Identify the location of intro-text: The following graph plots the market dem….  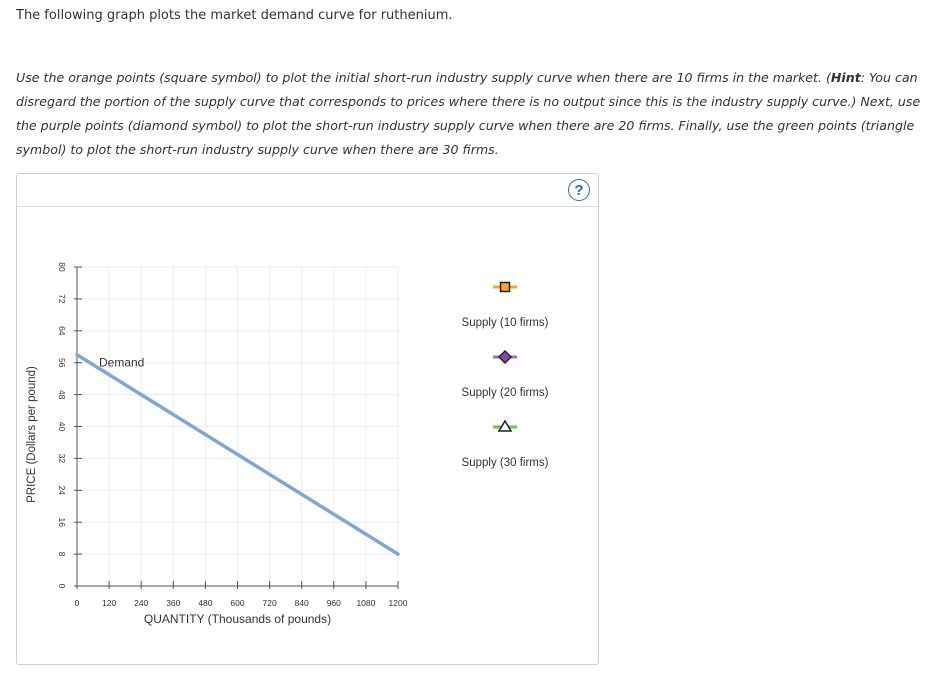
(234, 15).